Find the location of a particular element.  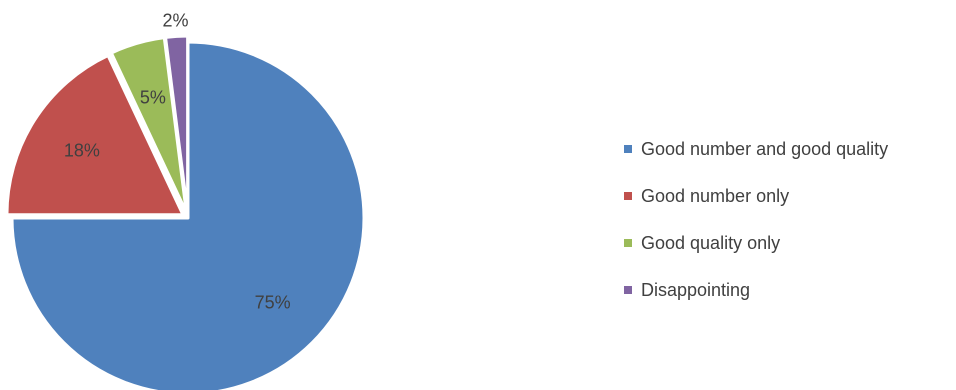

legend-label: Good number only is located at coordinates (715, 196).